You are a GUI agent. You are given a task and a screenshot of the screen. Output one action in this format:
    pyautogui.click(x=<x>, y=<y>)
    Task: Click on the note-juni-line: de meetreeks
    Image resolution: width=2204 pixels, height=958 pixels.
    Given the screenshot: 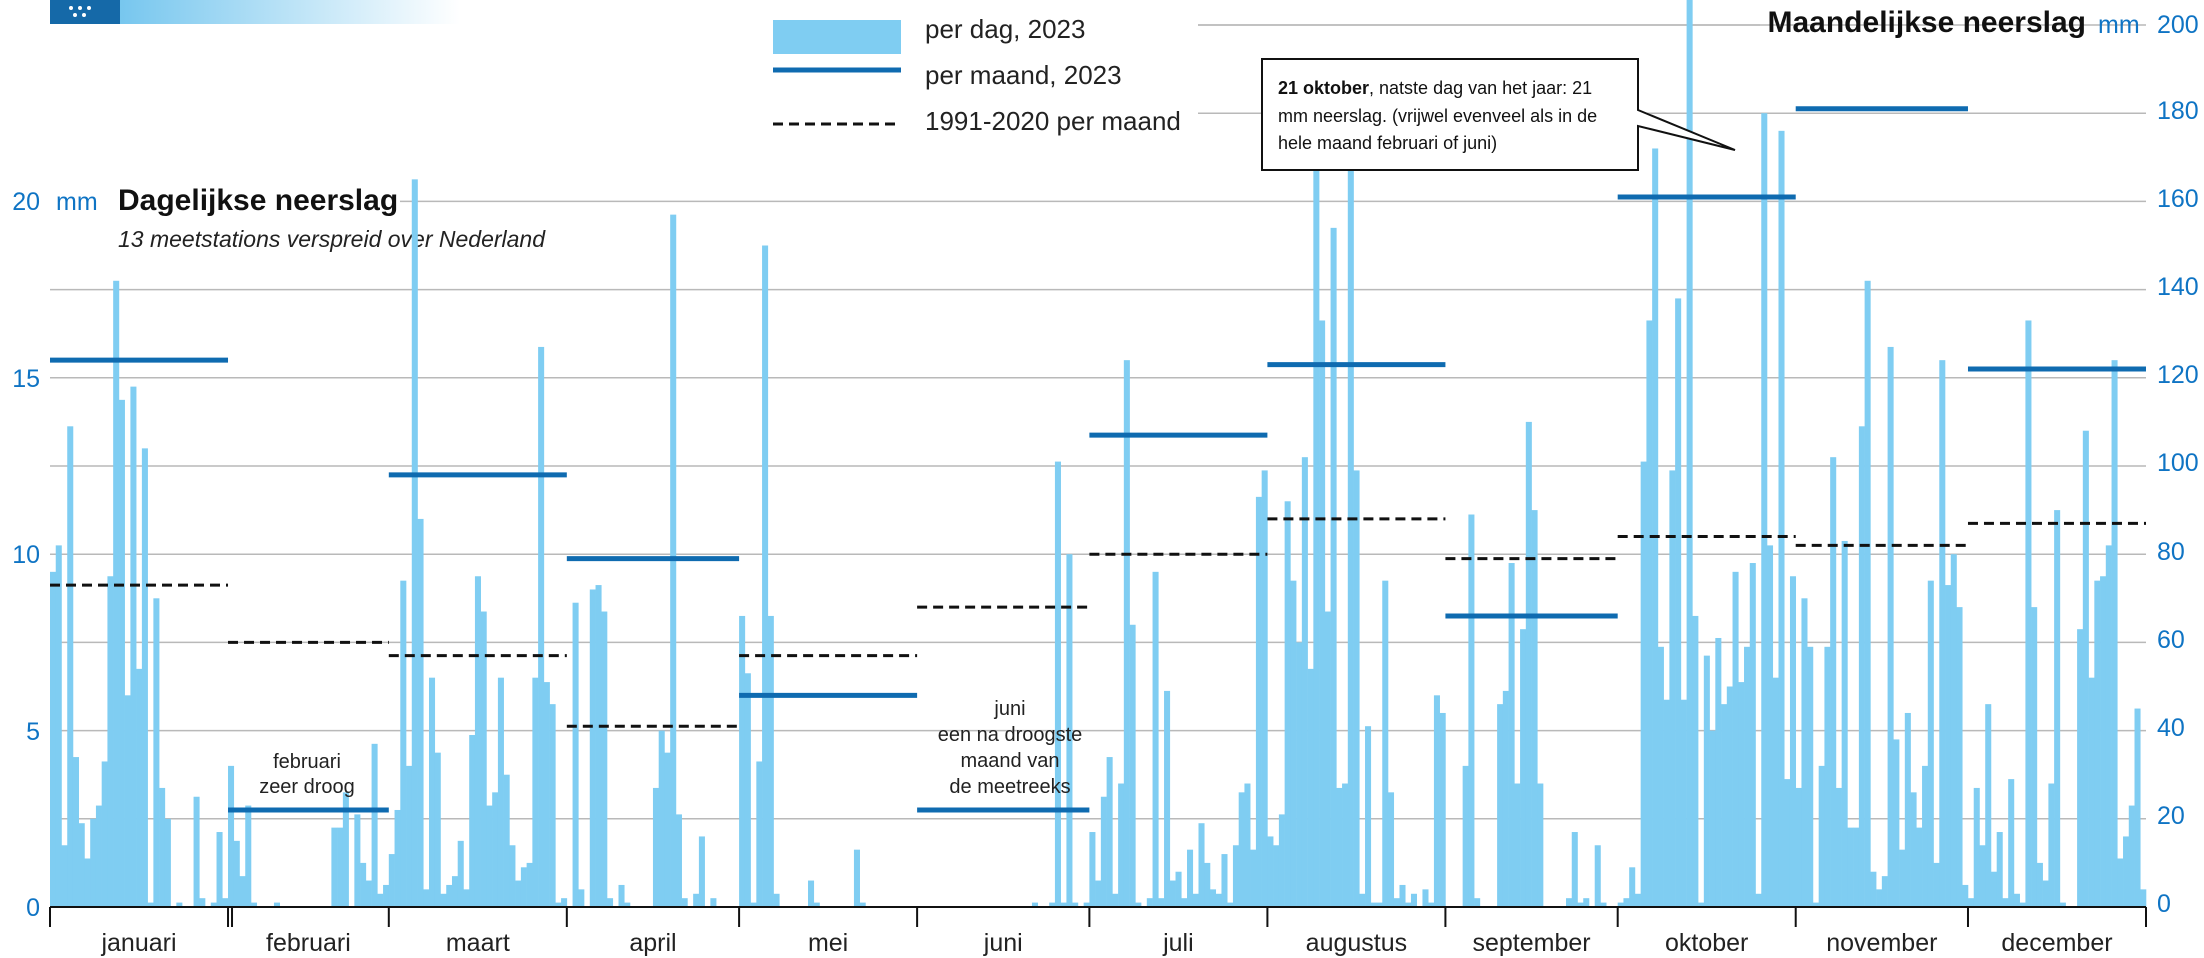 What is the action you would take?
    pyautogui.click(x=1009, y=787)
    